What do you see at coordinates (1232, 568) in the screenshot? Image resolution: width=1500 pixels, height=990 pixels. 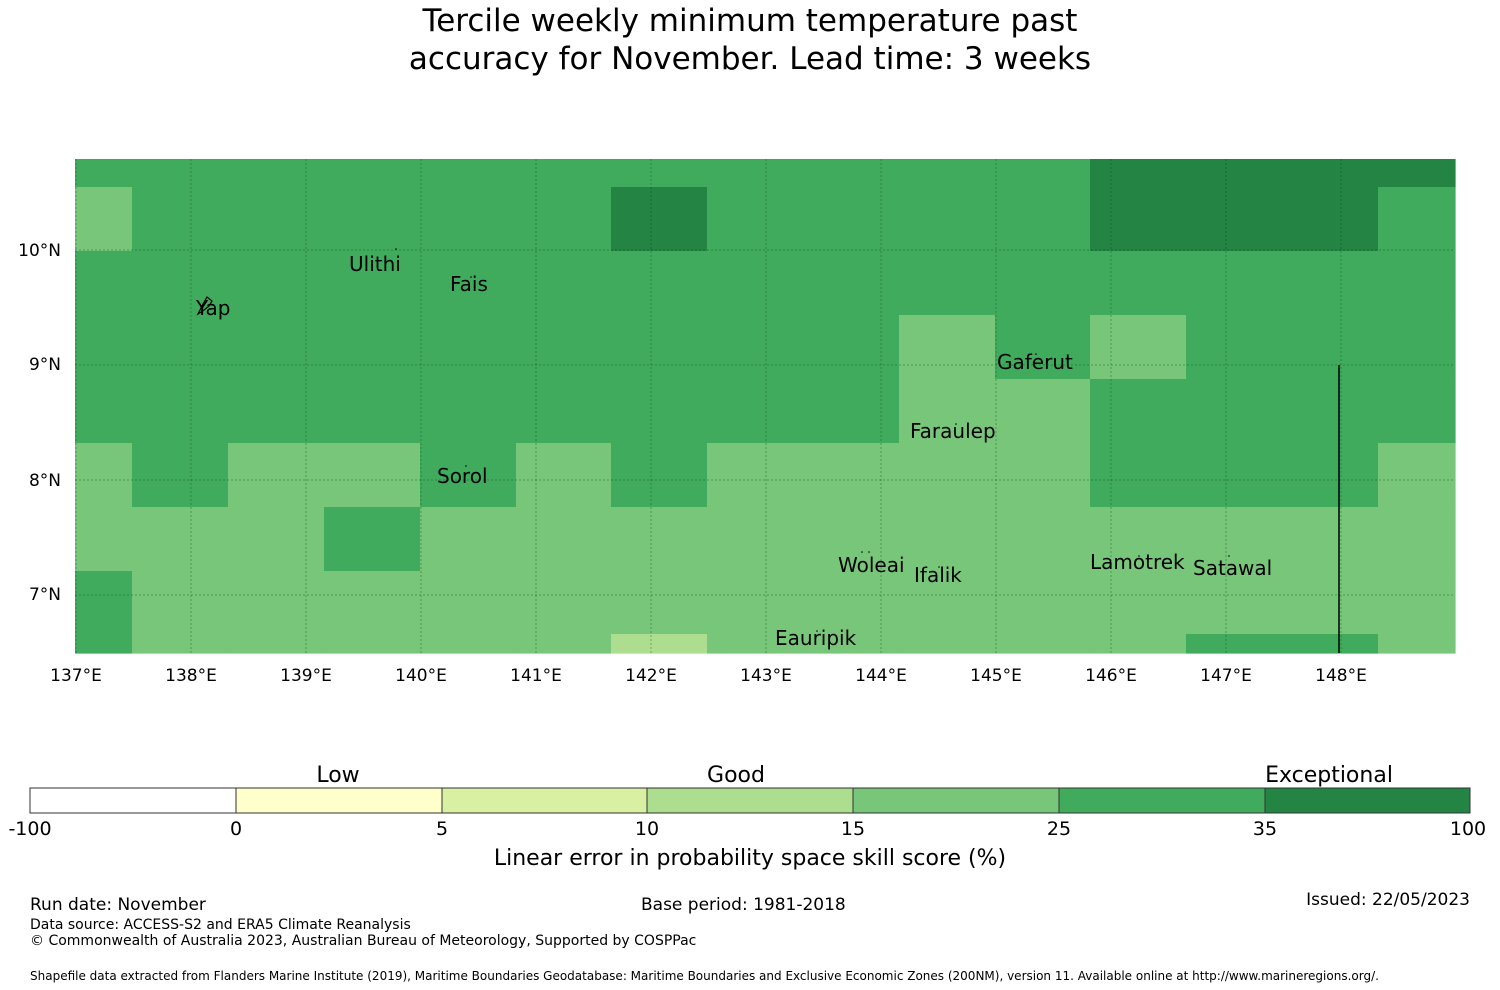 I see `place-label-satawal: Satawal` at bounding box center [1232, 568].